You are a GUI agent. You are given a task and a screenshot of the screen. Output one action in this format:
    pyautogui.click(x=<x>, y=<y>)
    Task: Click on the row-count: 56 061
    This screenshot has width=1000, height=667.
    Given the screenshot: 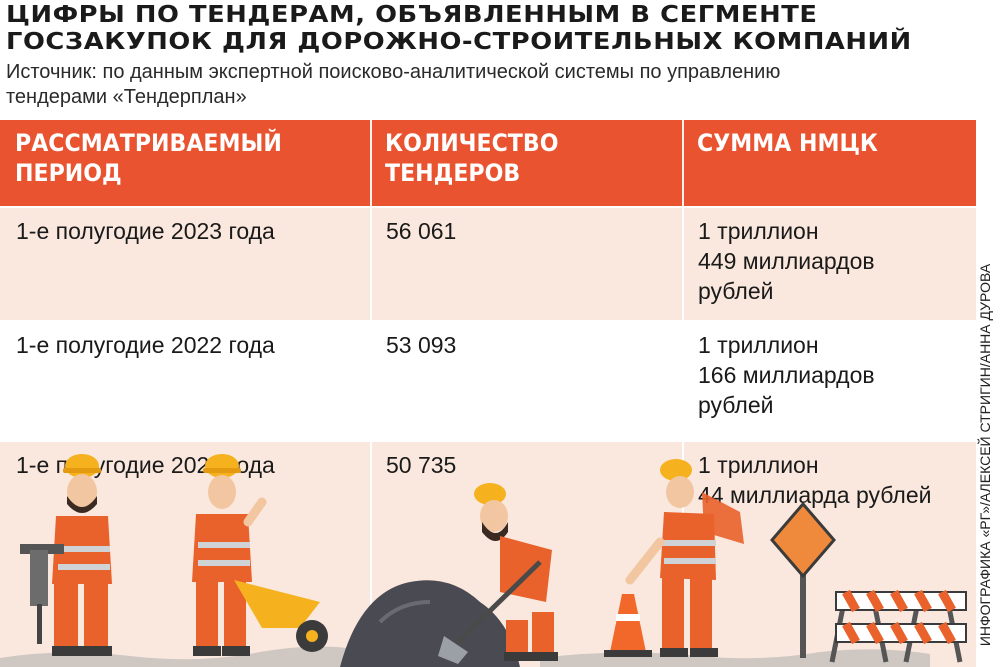 What is the action you would take?
    pyautogui.click(x=421, y=231)
    